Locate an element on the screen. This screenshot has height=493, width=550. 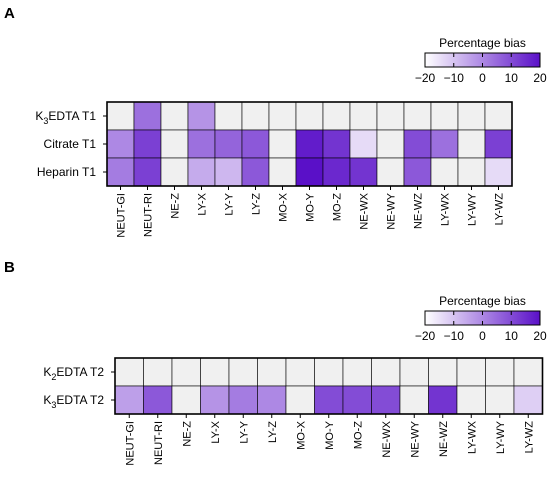
column-label: LY-WZ is located at coordinates (529, 437).